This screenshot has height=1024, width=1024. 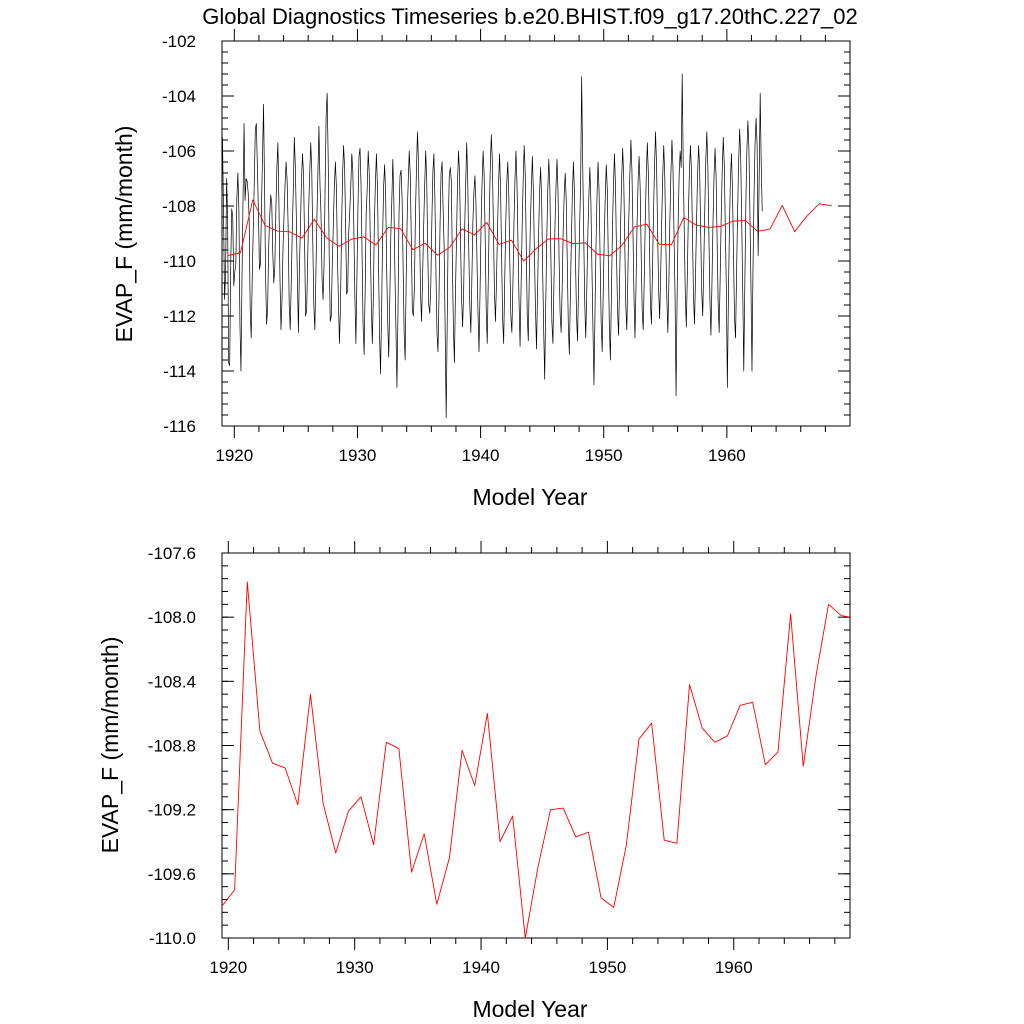 I want to click on y-tick-label: -106, so click(x=179, y=151).